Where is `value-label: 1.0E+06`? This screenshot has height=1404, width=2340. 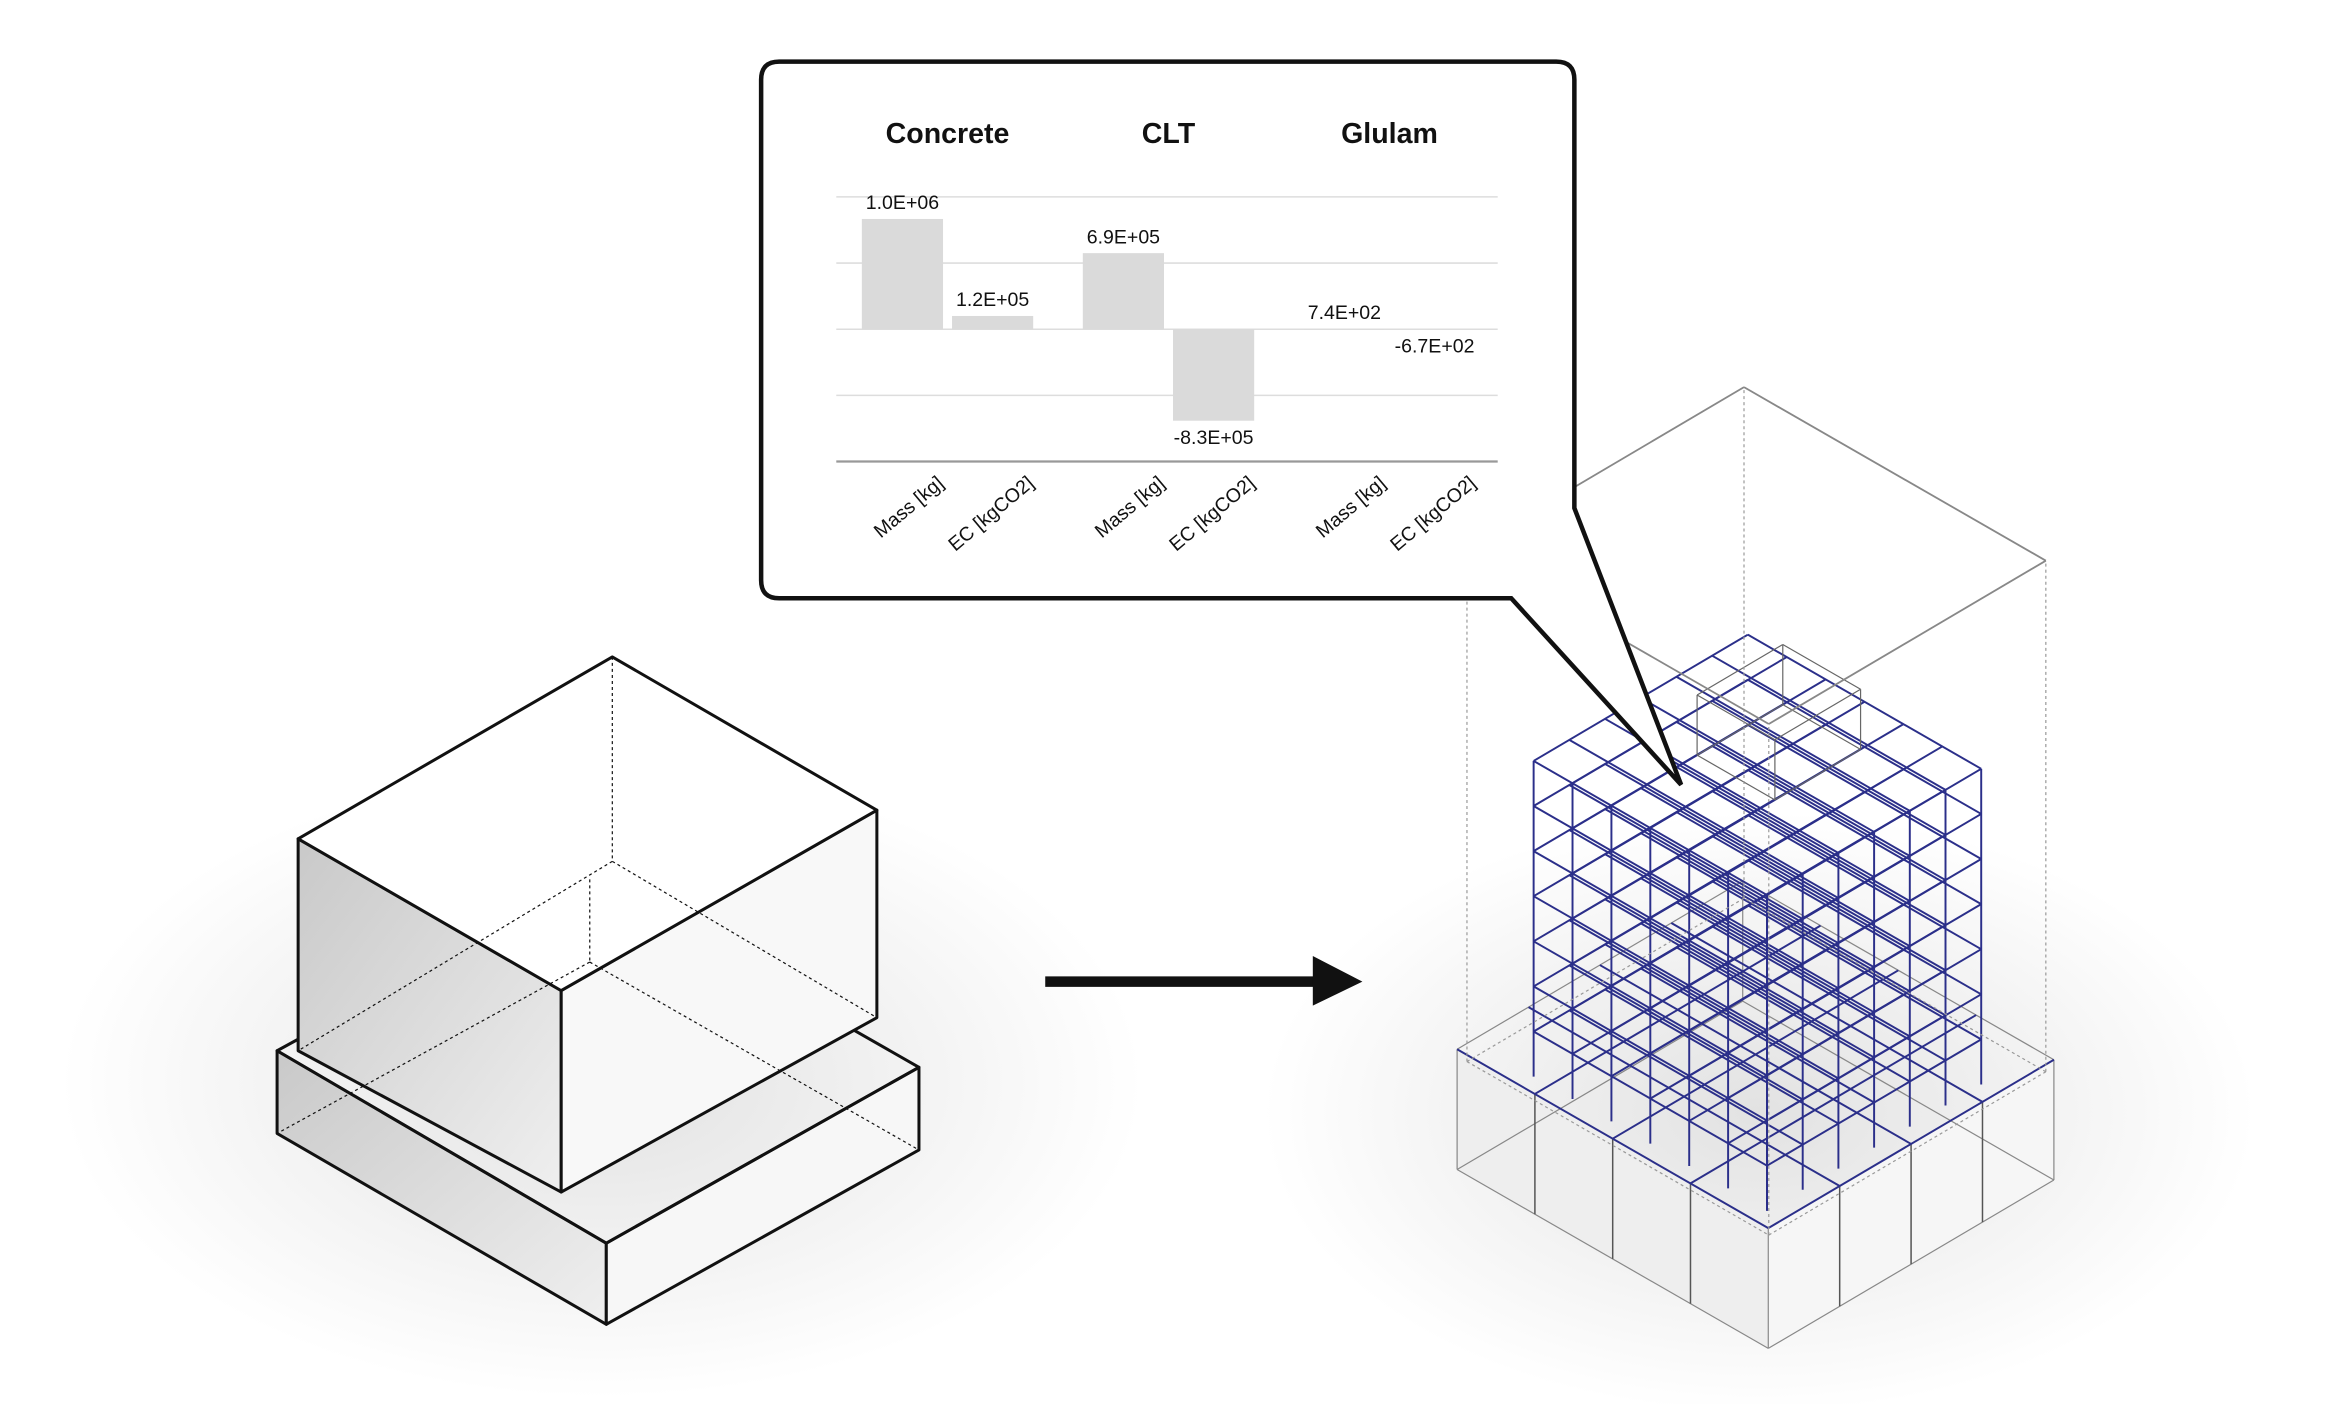
value-label: 1.0E+06 is located at coordinates (902, 203).